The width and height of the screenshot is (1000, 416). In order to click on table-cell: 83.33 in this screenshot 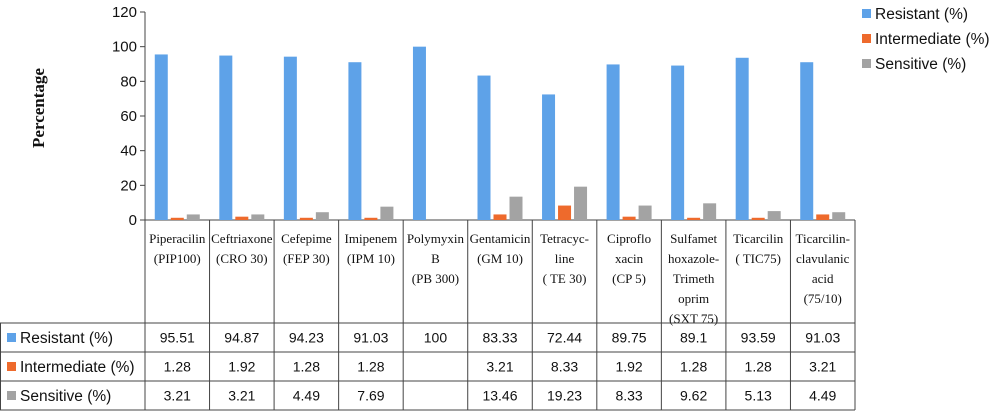, I will do `click(499, 338)`.